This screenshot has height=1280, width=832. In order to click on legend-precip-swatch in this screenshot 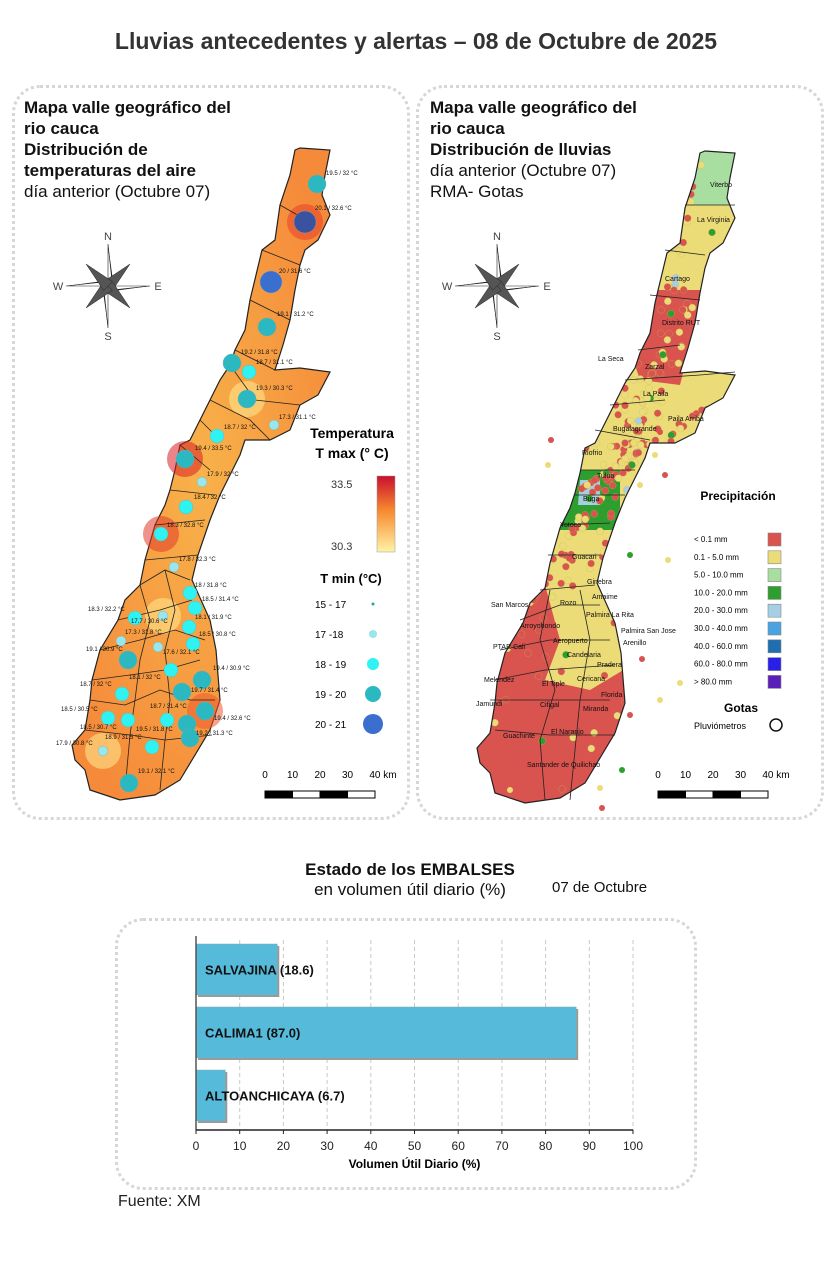, I will do `click(774, 646)`.